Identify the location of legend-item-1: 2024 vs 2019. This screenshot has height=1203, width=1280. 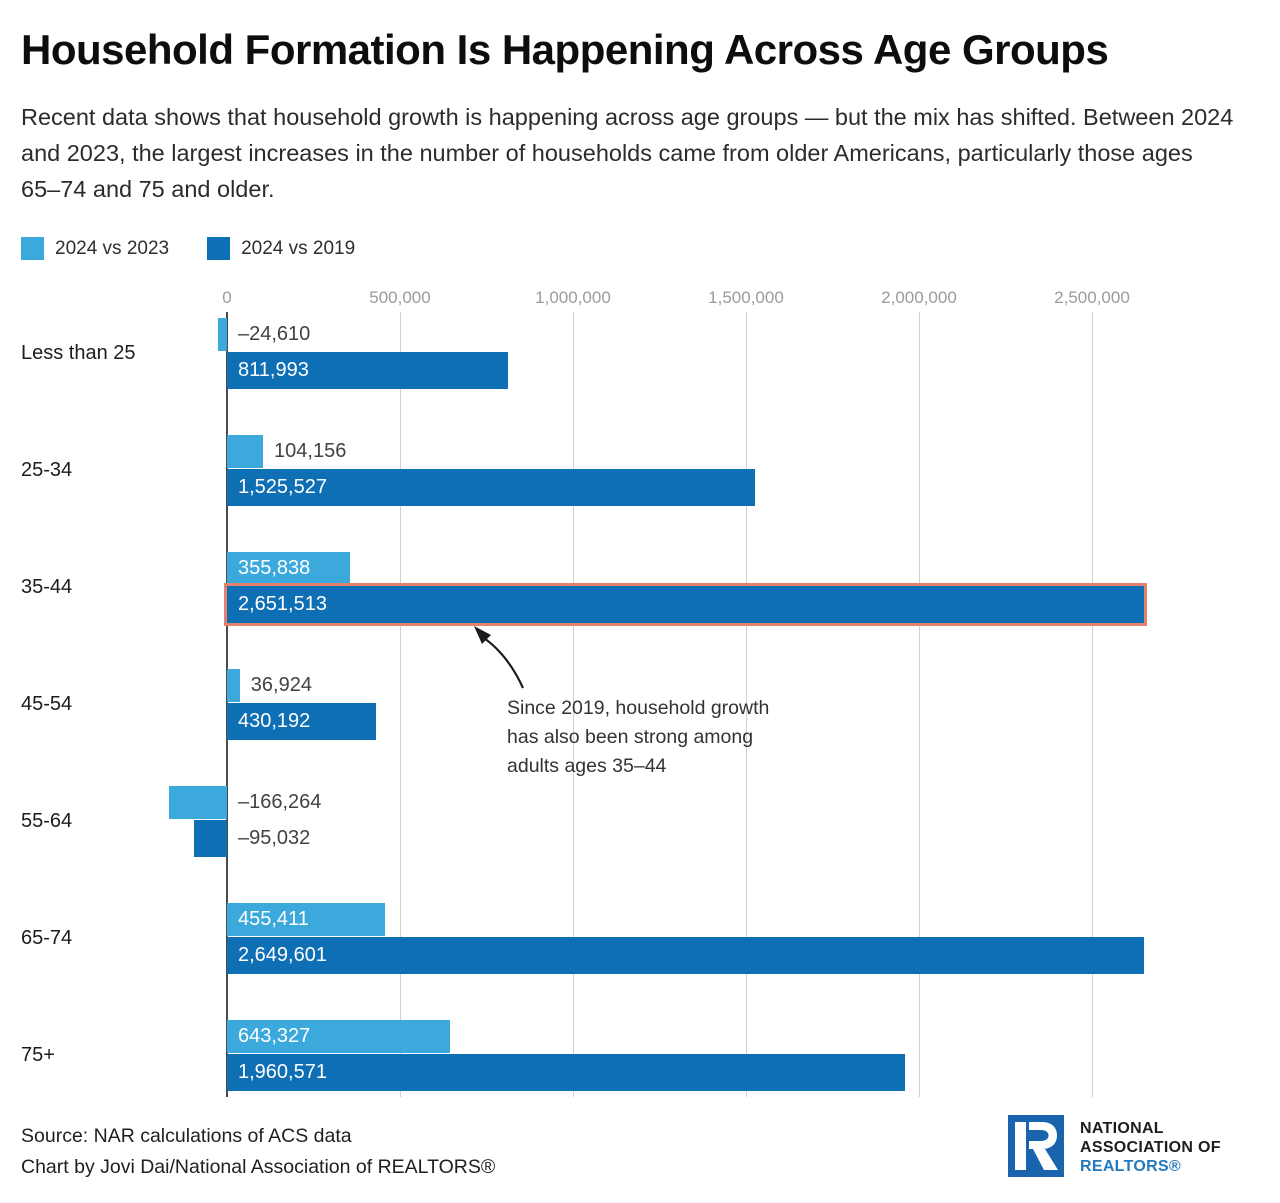
(281, 248).